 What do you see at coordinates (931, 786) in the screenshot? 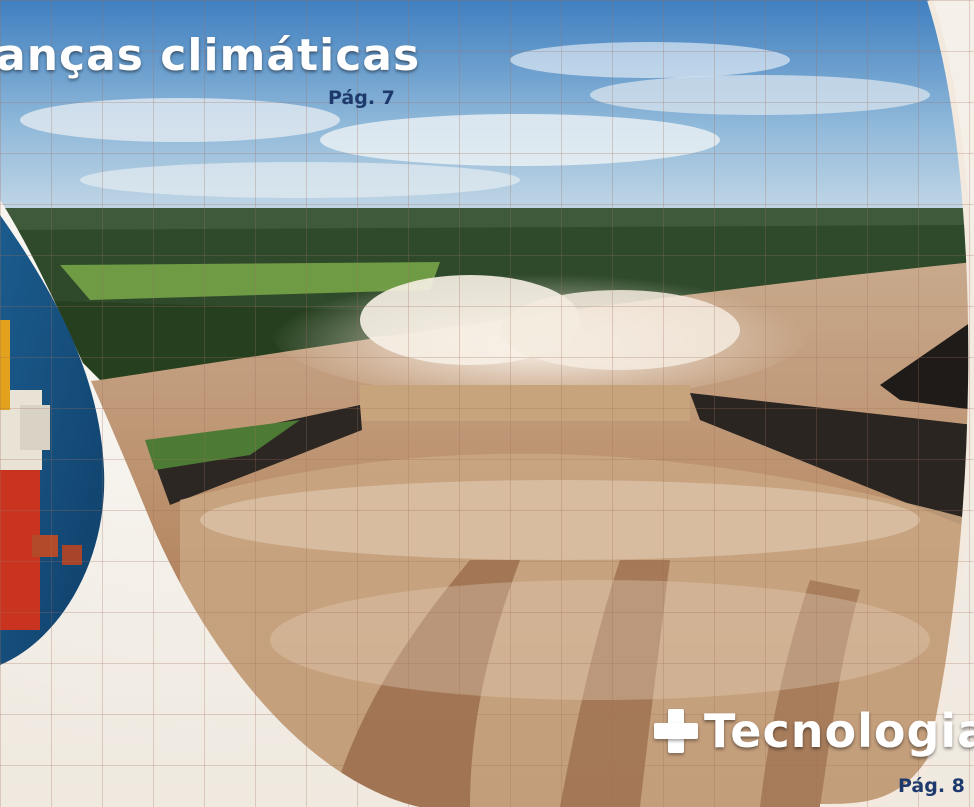
I see `feature-page-reference: Pág. 8` at bounding box center [931, 786].